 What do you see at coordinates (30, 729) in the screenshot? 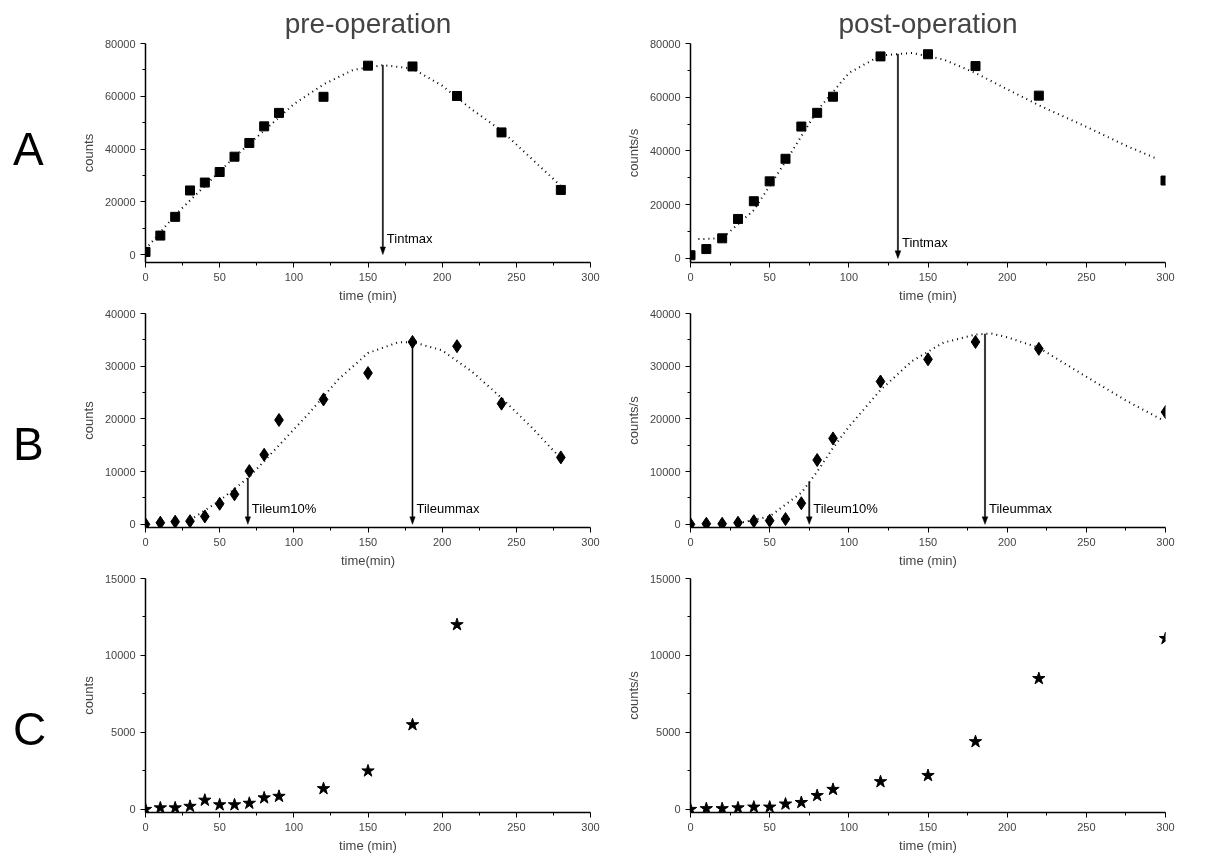
I see `text: C` at bounding box center [30, 729].